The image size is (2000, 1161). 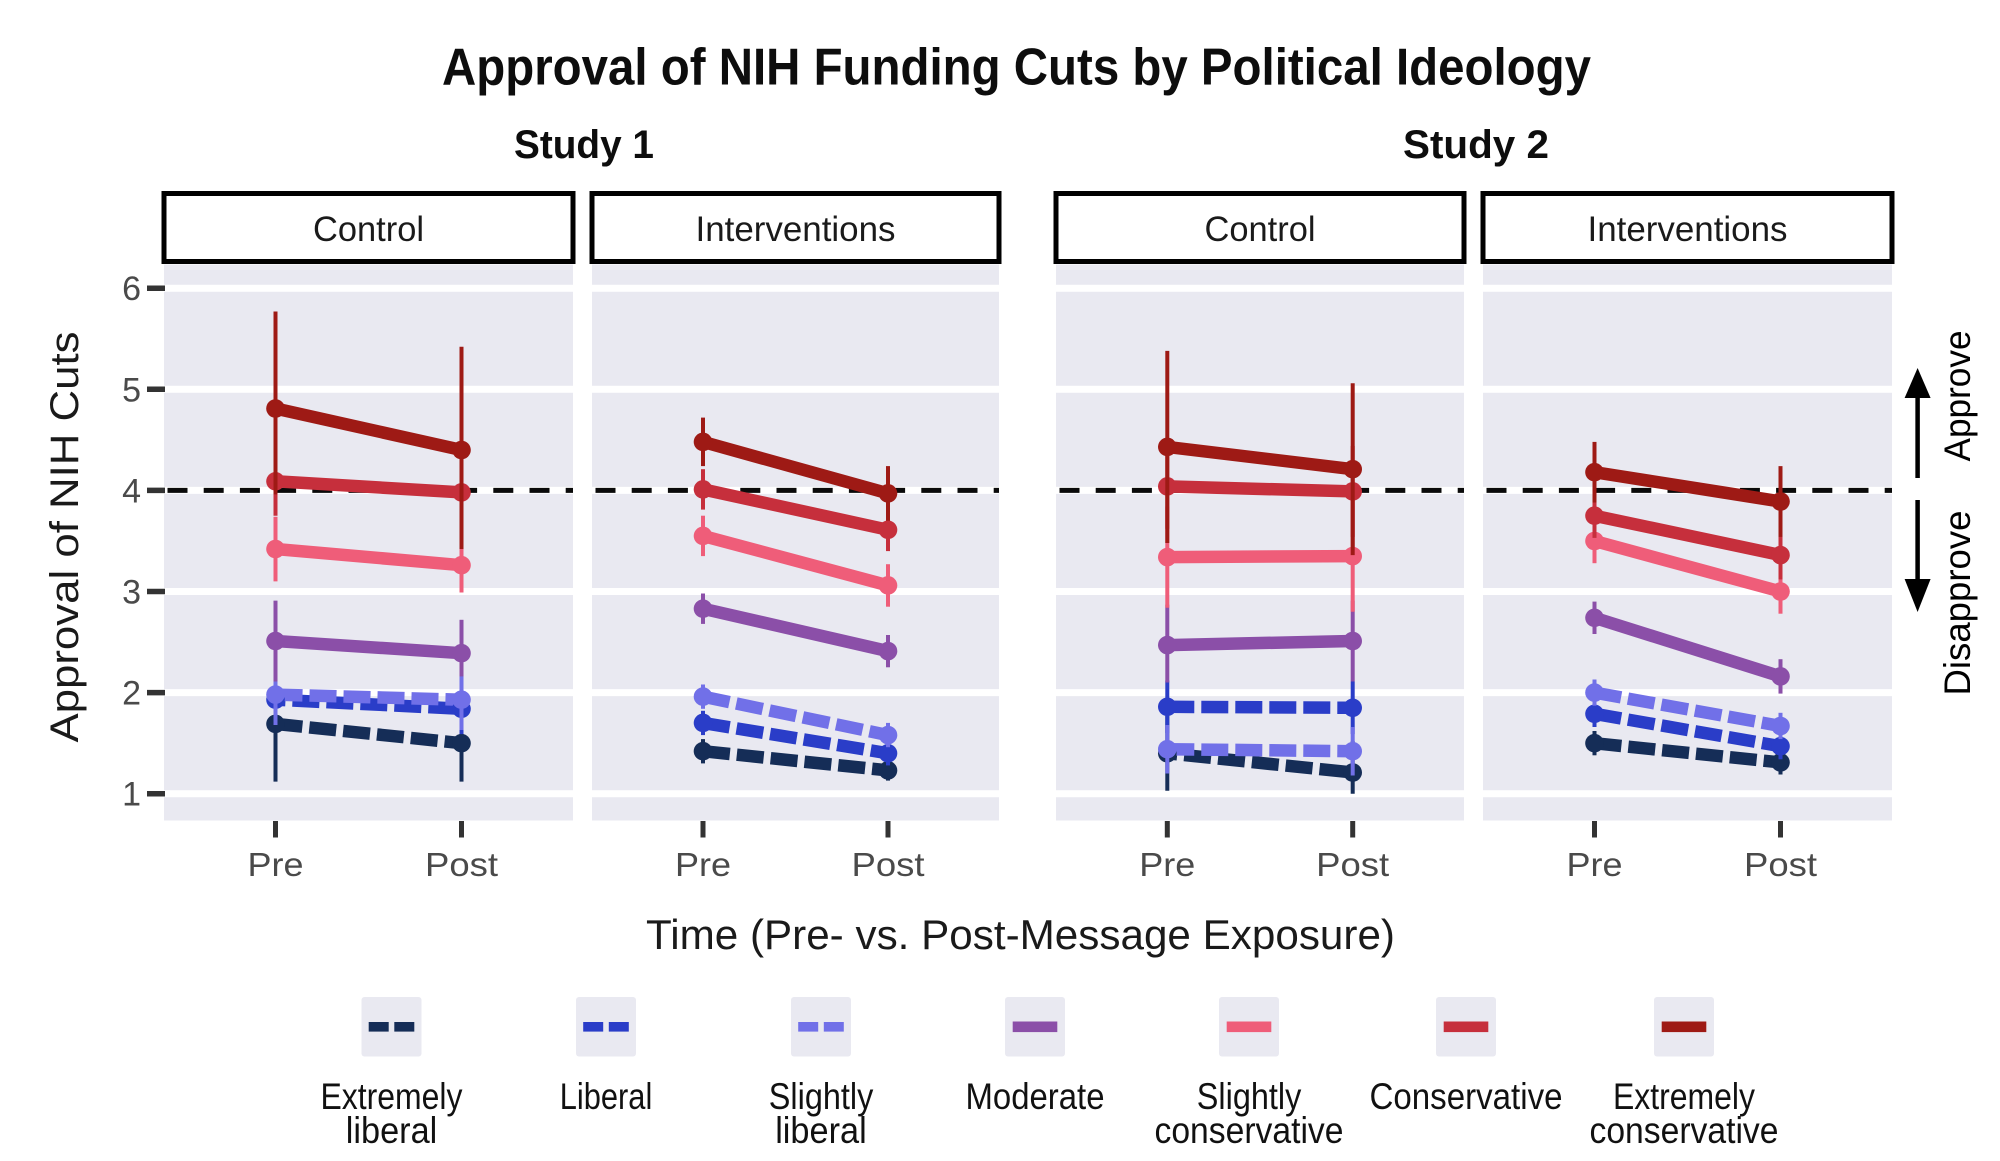 What do you see at coordinates (131, 289) in the screenshot?
I see `svg-text: 6` at bounding box center [131, 289].